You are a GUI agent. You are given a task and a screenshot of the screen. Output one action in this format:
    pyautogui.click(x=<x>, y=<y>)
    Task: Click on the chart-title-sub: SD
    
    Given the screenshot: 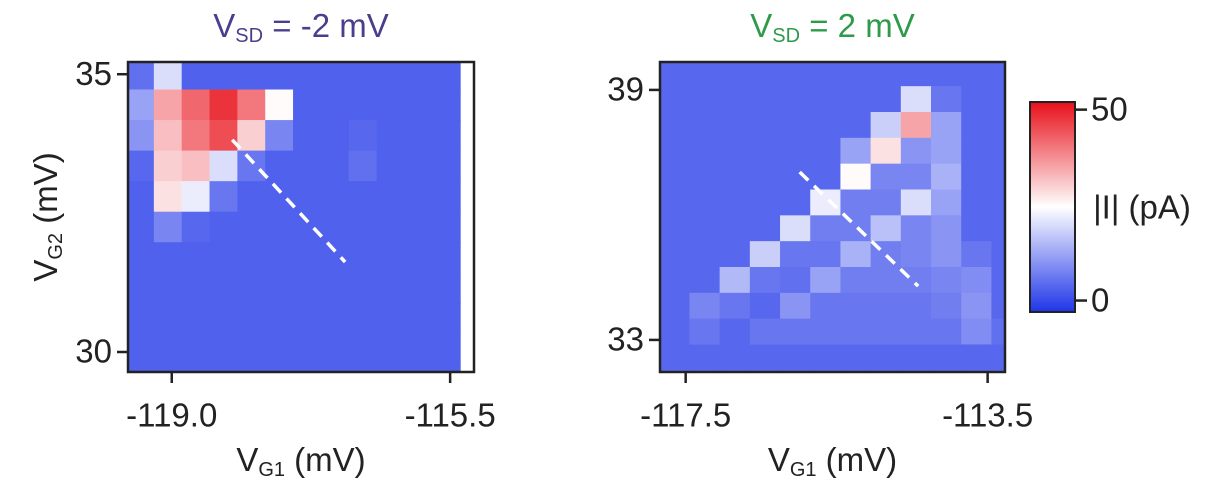 What is the action you would take?
    pyautogui.click(x=786, y=36)
    